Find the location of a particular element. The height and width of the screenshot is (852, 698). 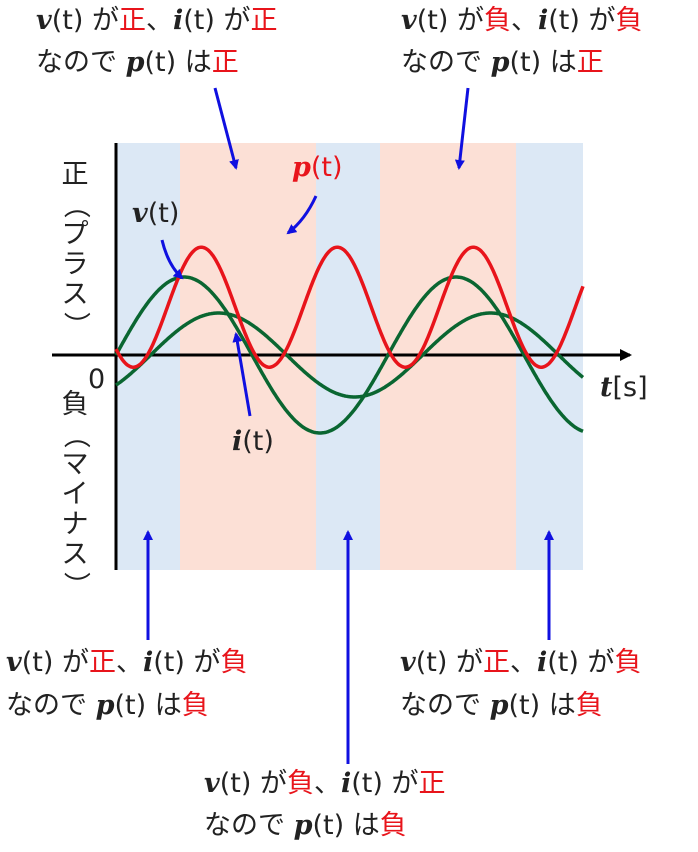

callout-top-right-line1: v(t) が負、i(t) が負 is located at coordinates (521, 21).